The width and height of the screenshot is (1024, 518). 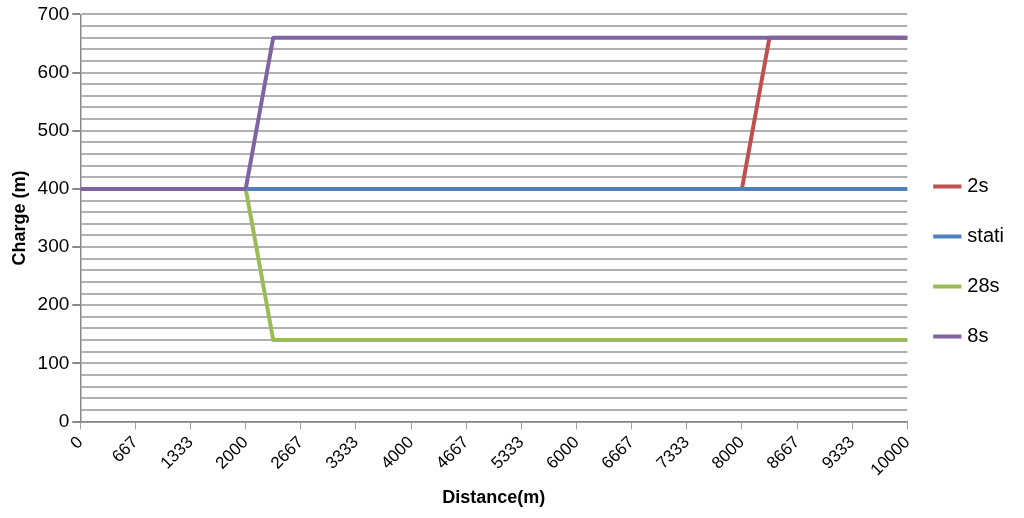 I want to click on y-tick-label: 300, so click(x=53, y=246).